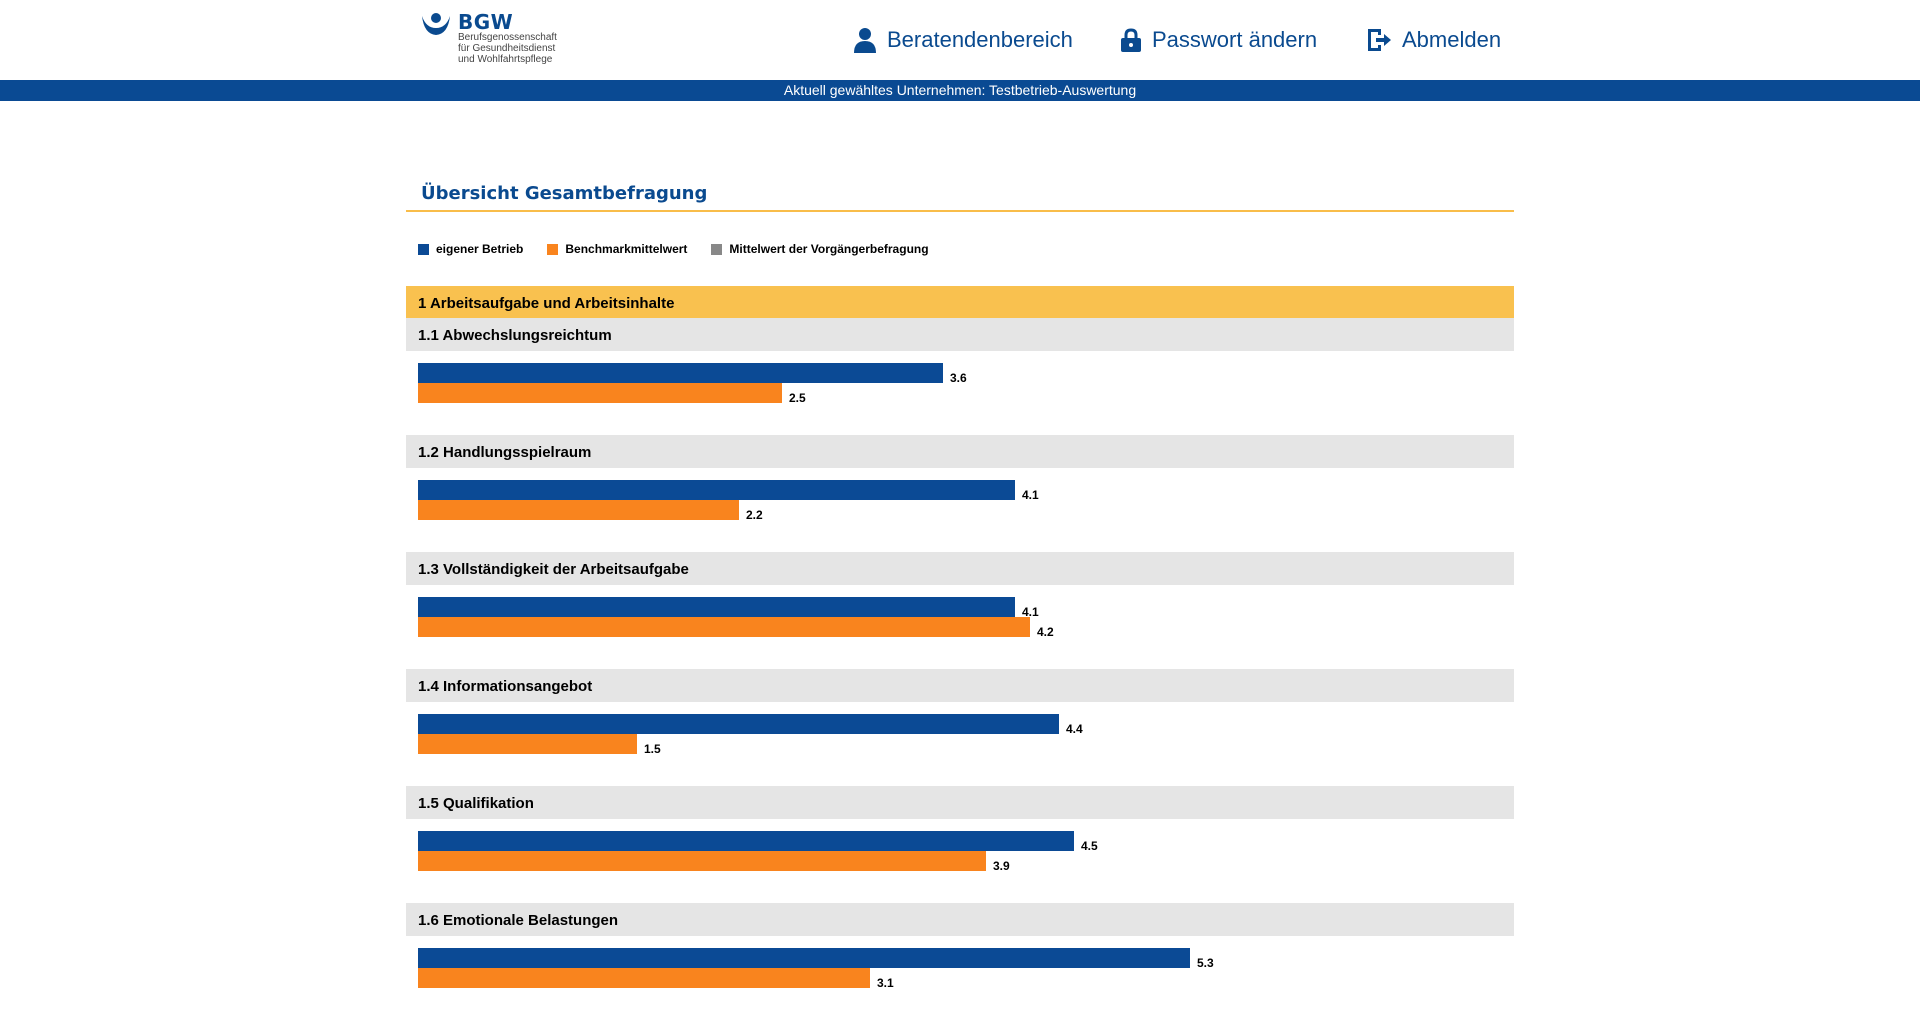 This screenshot has width=1920, height=1020. I want to click on bar-benchmark-row: 2.5, so click(612, 394).